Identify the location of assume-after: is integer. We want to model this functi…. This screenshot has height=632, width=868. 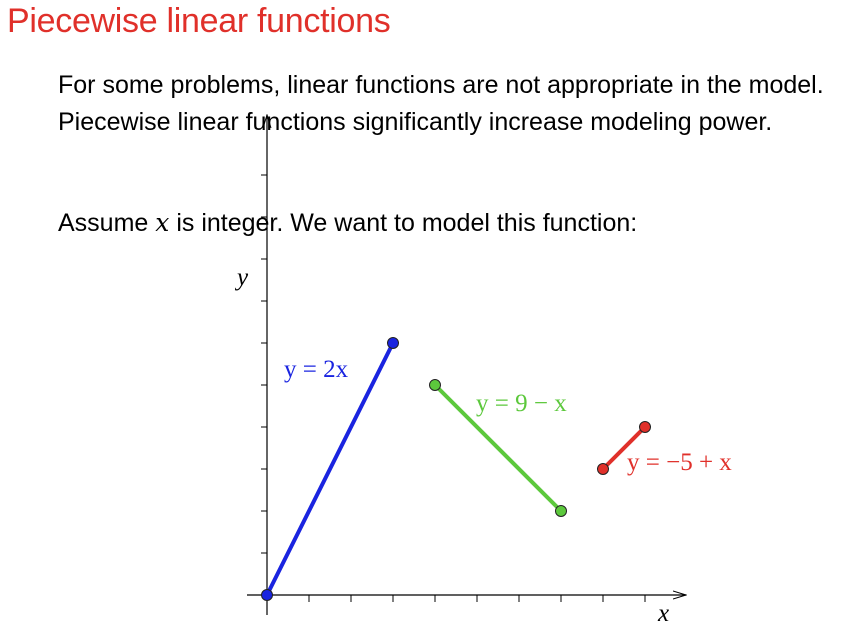
(403, 223).